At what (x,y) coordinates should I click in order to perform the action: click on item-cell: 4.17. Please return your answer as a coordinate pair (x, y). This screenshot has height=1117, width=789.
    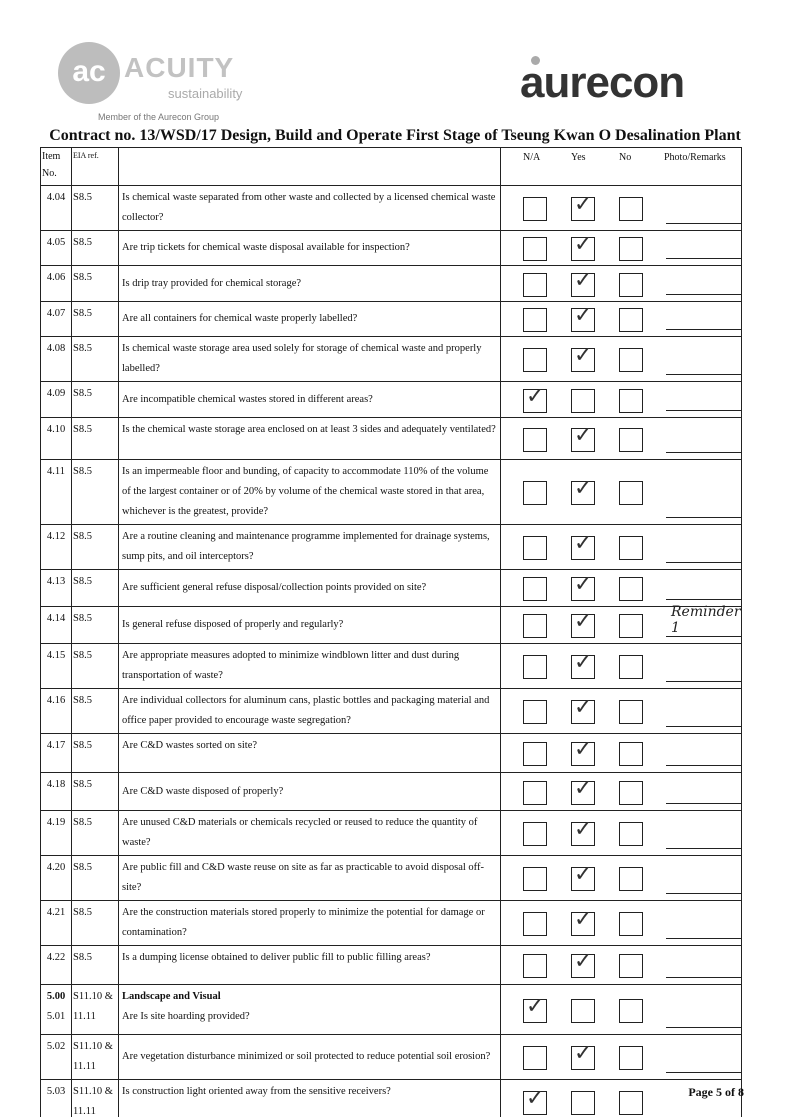
    Looking at the image, I should click on (56, 753).